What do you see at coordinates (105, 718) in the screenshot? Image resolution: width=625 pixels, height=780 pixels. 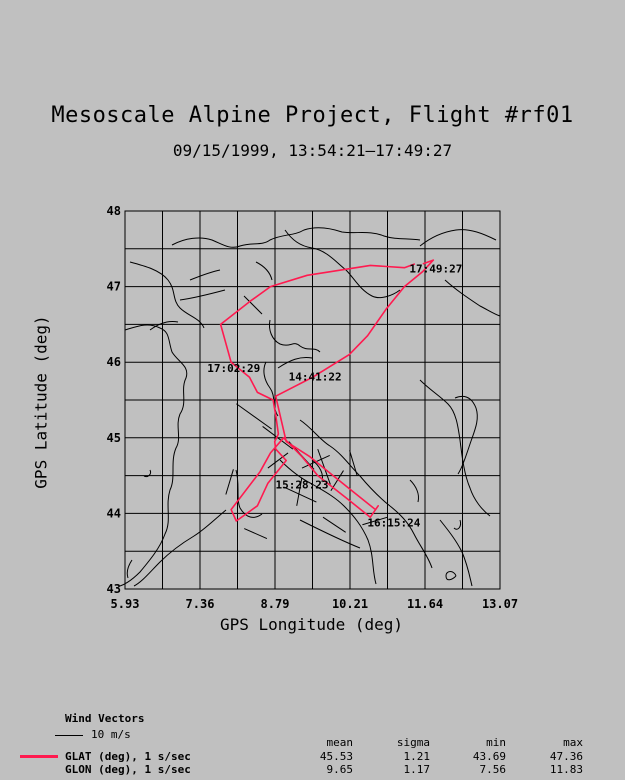 I see `wind-vectors-legend-title: Wind Vectors` at bounding box center [105, 718].